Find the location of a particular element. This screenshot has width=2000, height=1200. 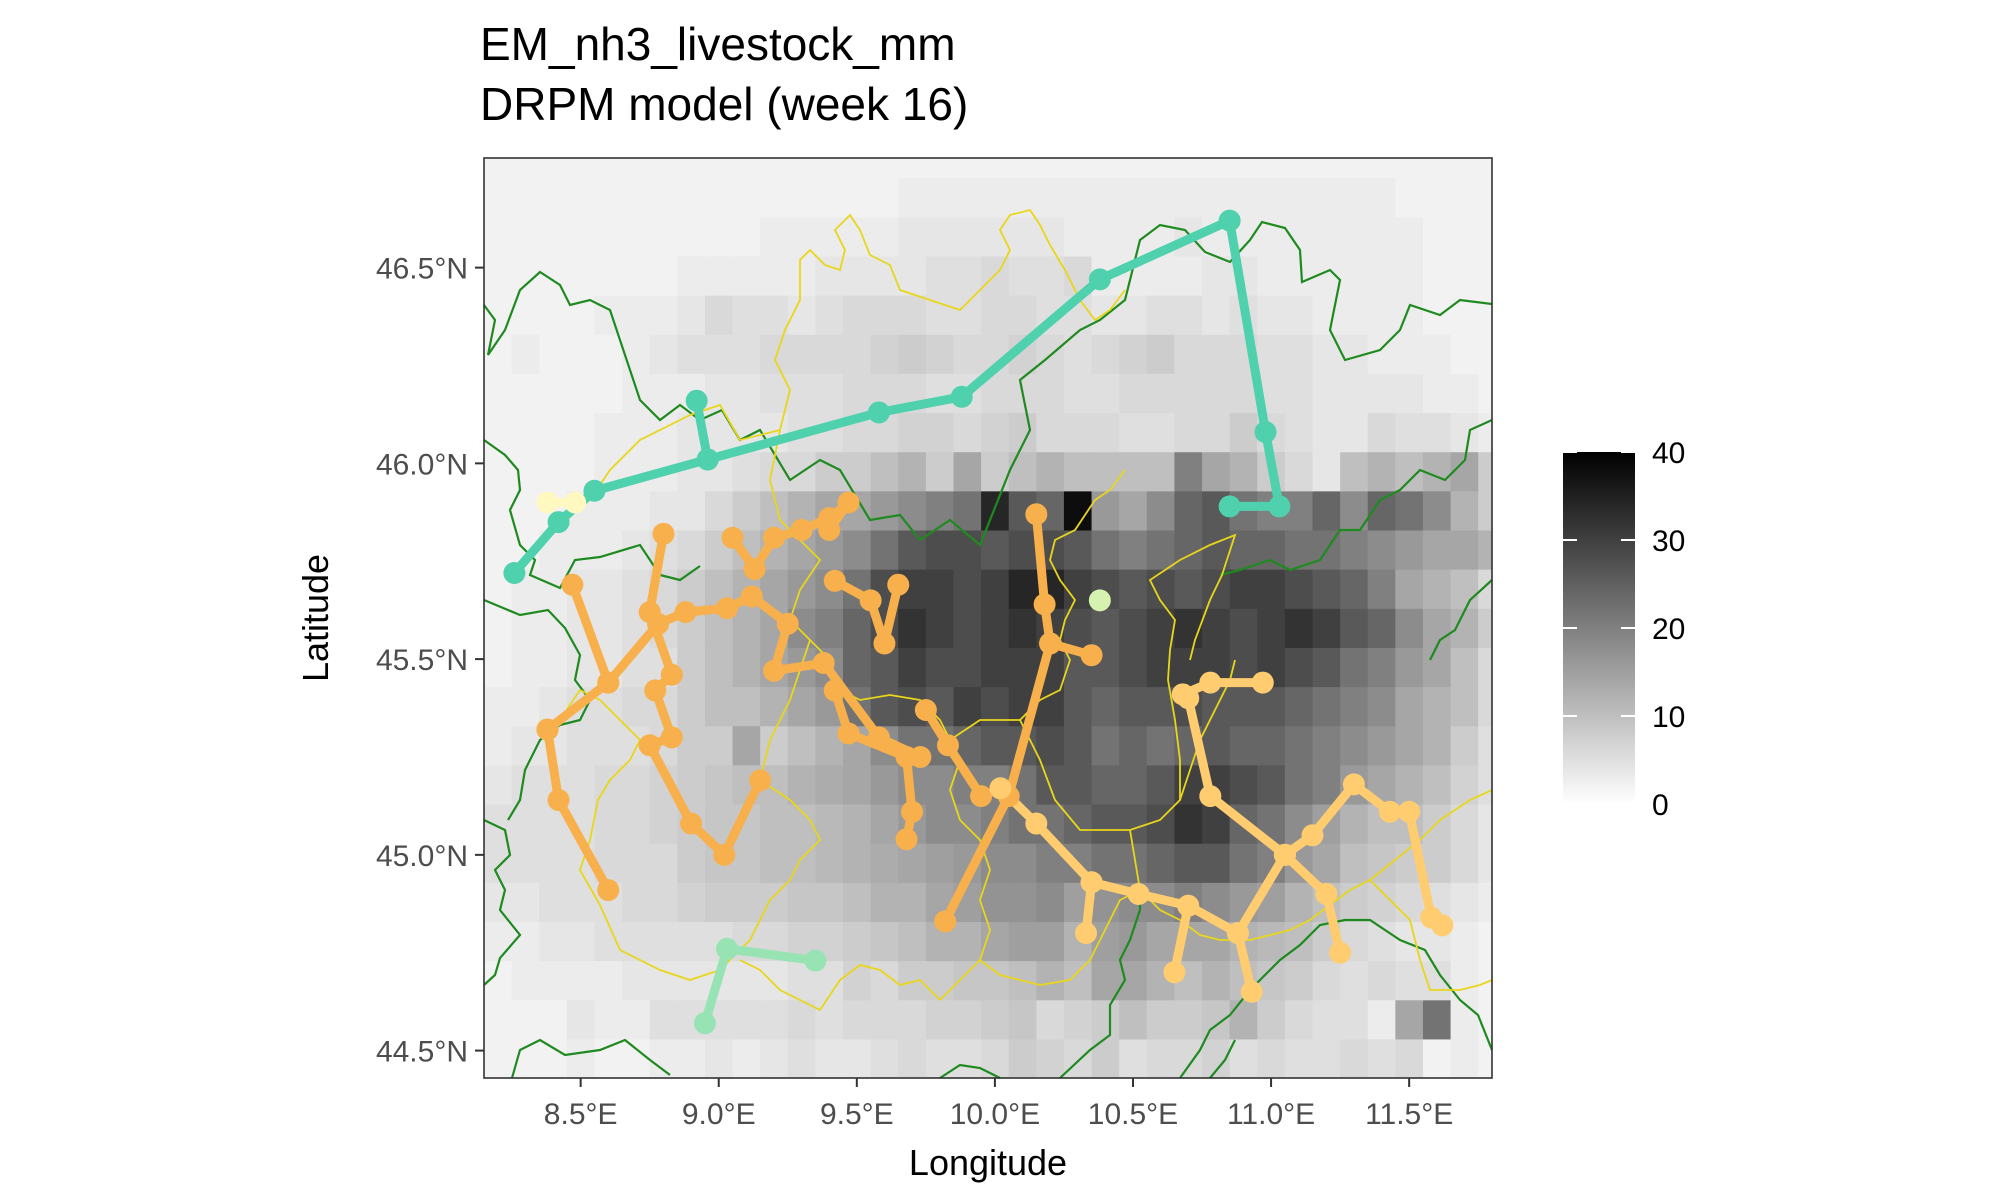

region-border is located at coordinates (1356, 497).